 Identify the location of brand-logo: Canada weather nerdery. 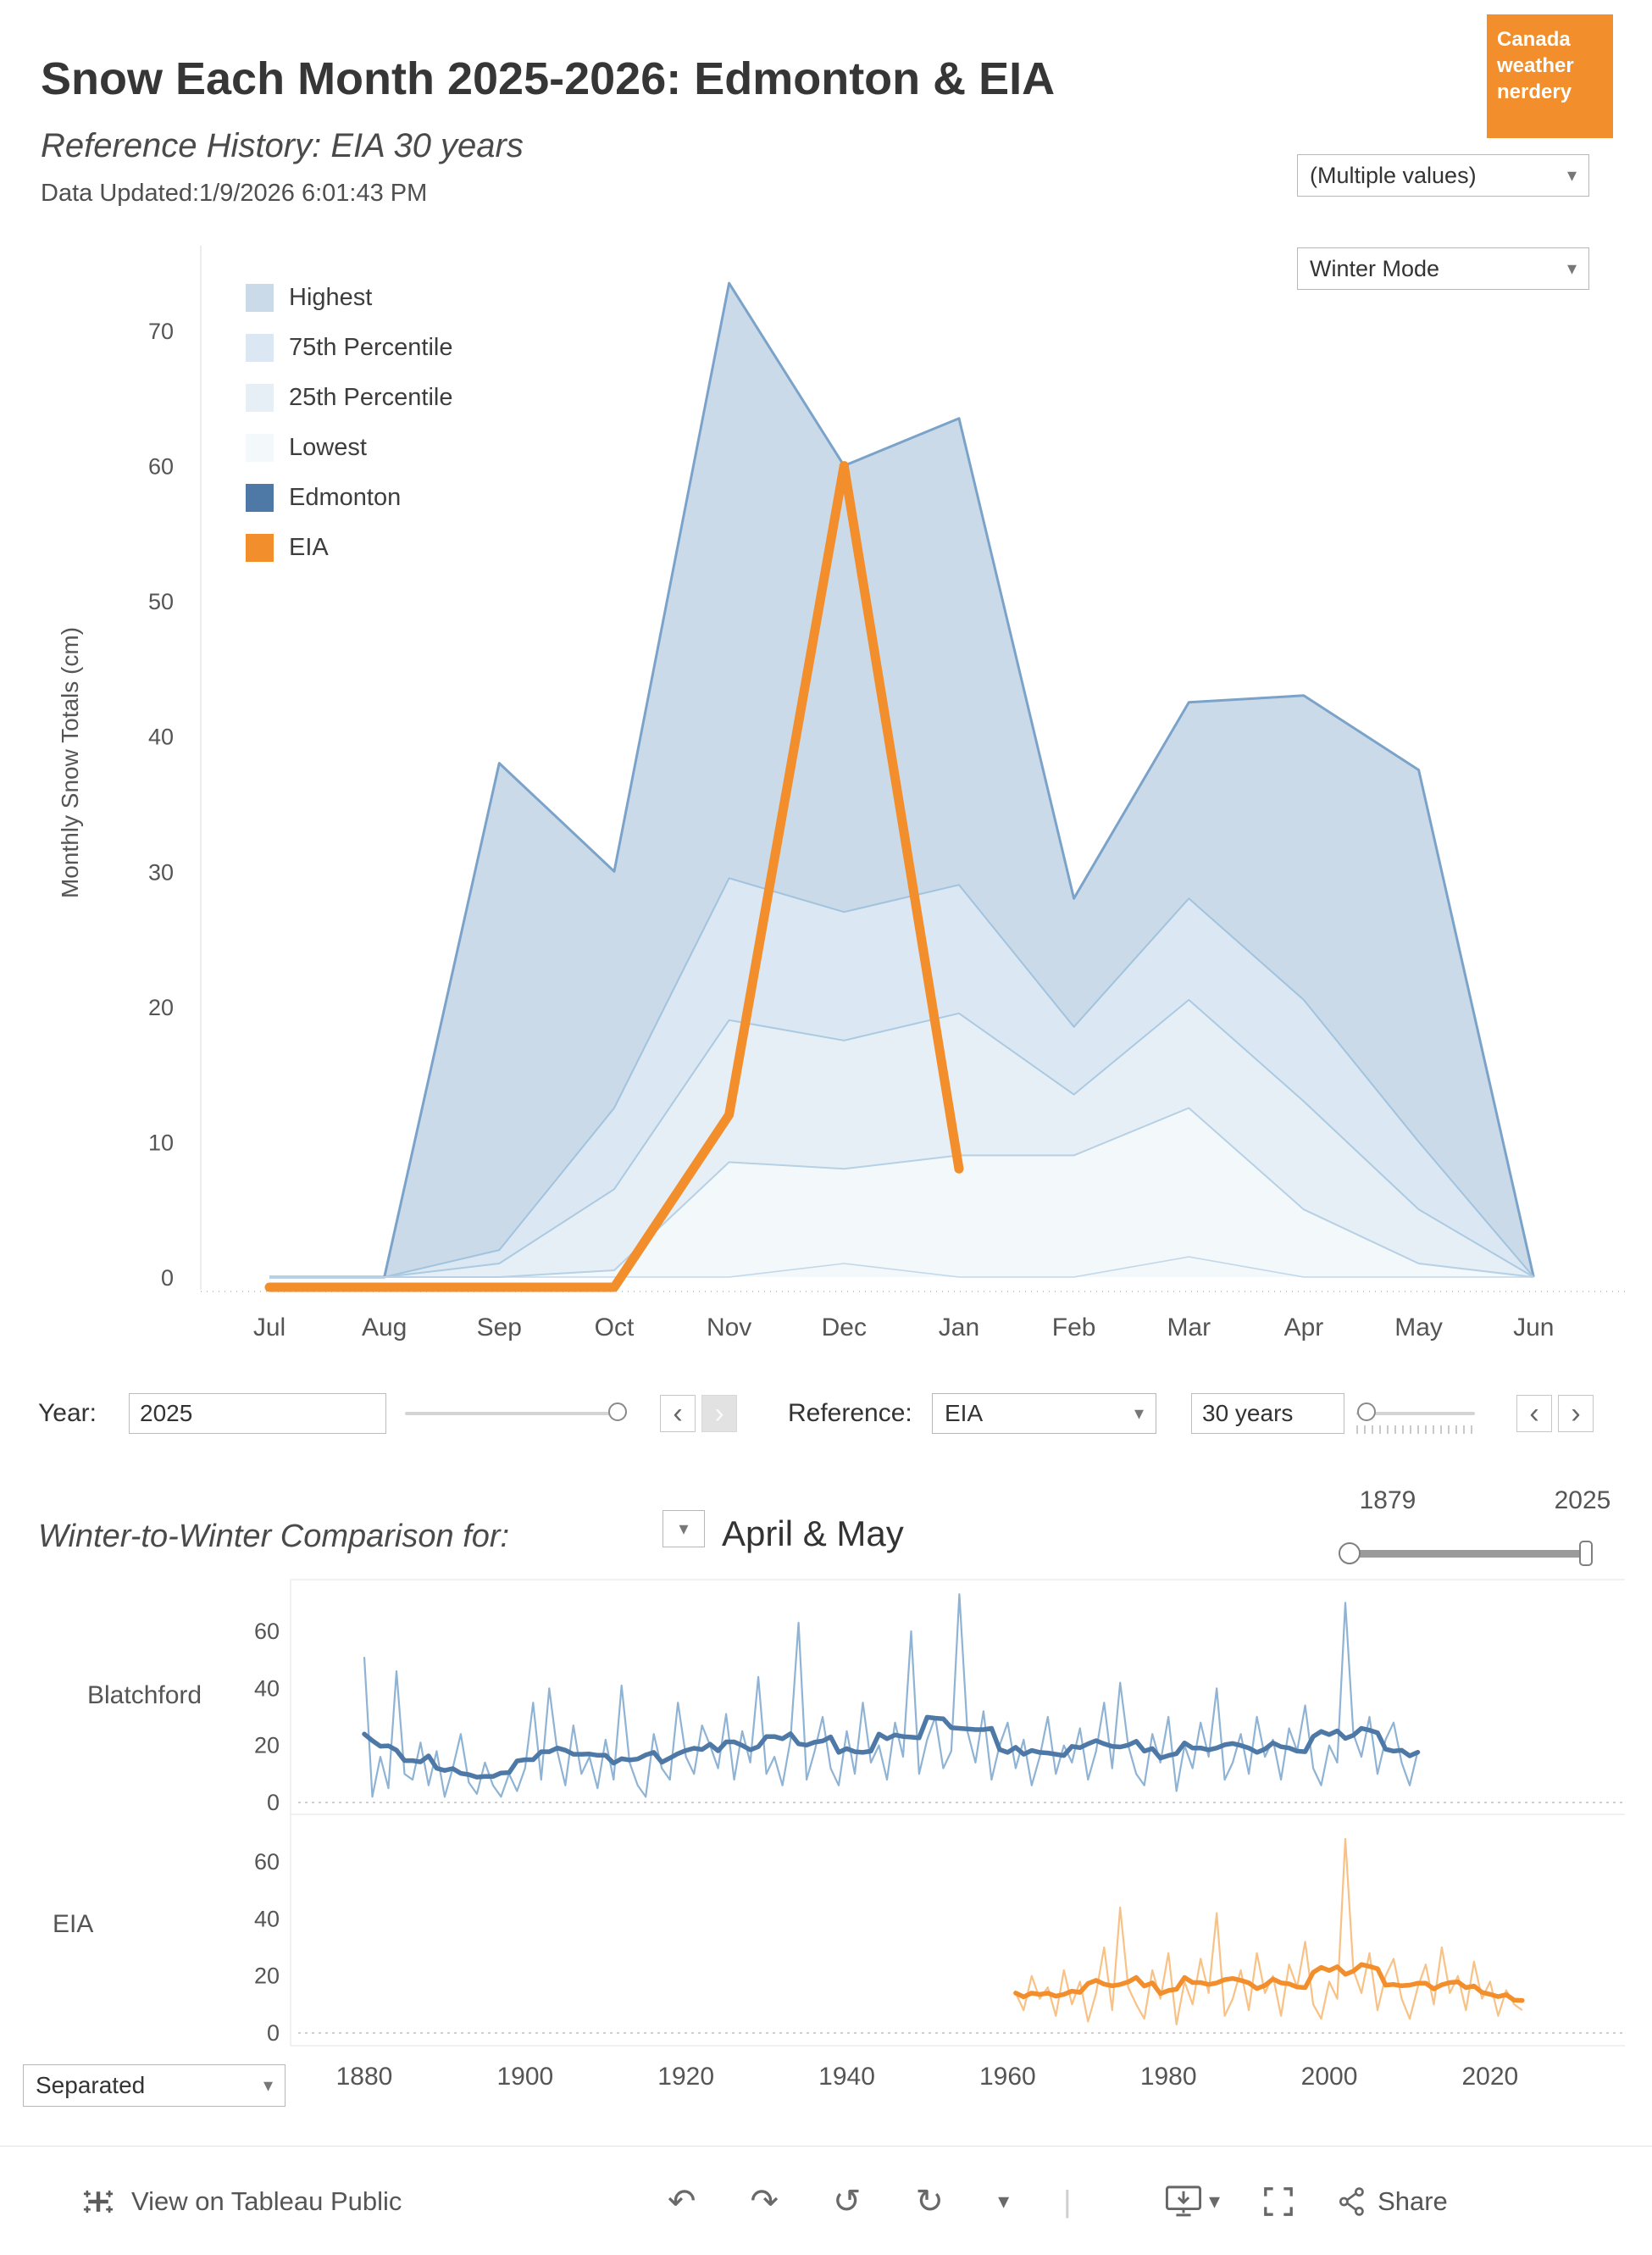
(1550, 76).